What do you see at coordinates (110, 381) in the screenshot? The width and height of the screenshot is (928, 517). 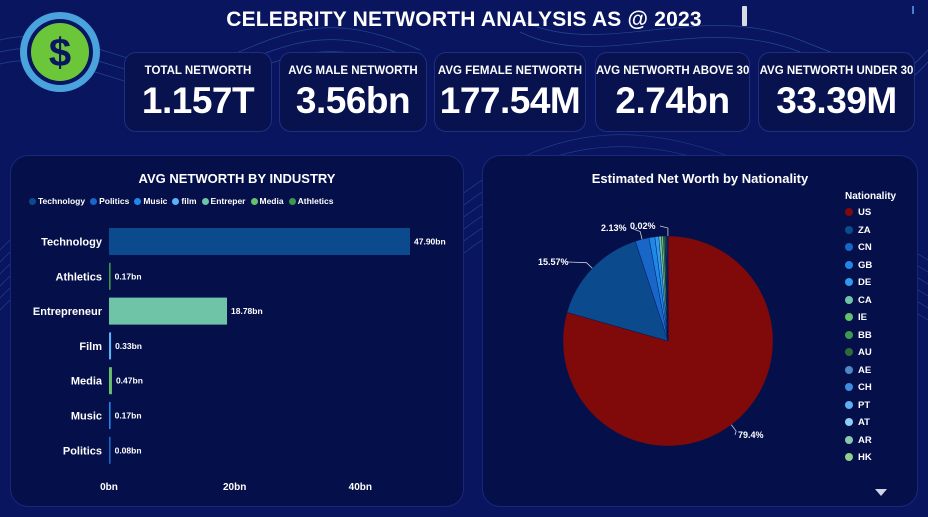 I see `bar-media` at bounding box center [110, 381].